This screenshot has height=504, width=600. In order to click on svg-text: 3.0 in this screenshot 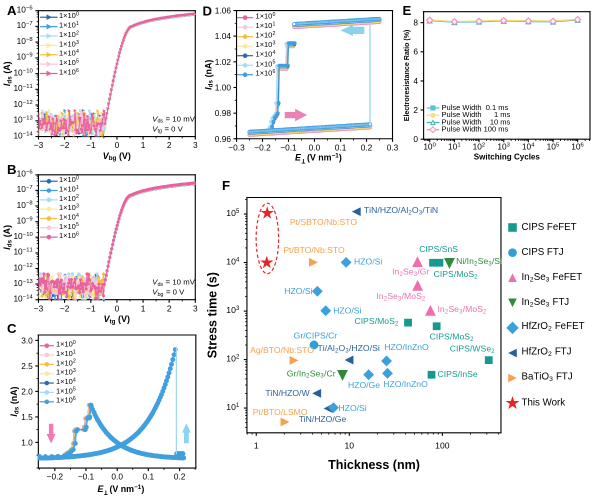, I will do `click(27, 340)`.